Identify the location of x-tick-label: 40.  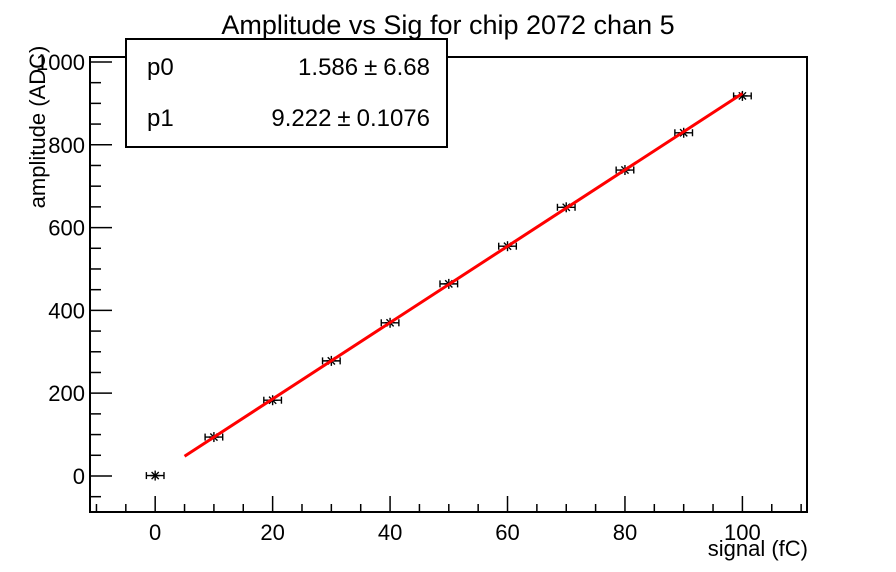
(390, 532).